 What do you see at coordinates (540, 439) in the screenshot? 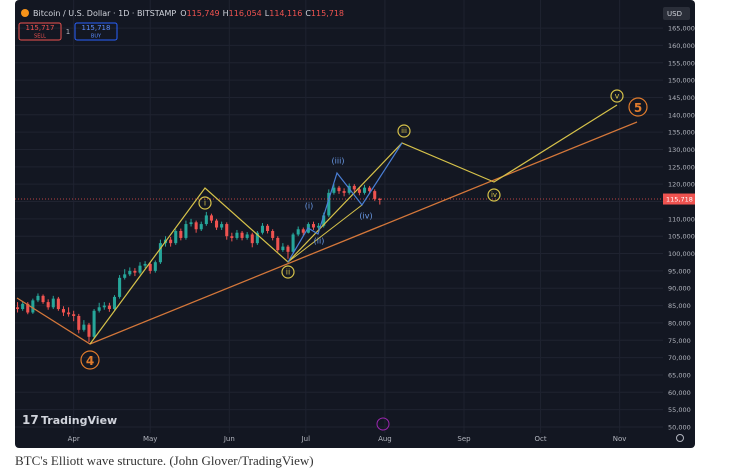
I see `x-tick-label: Oct` at bounding box center [540, 439].